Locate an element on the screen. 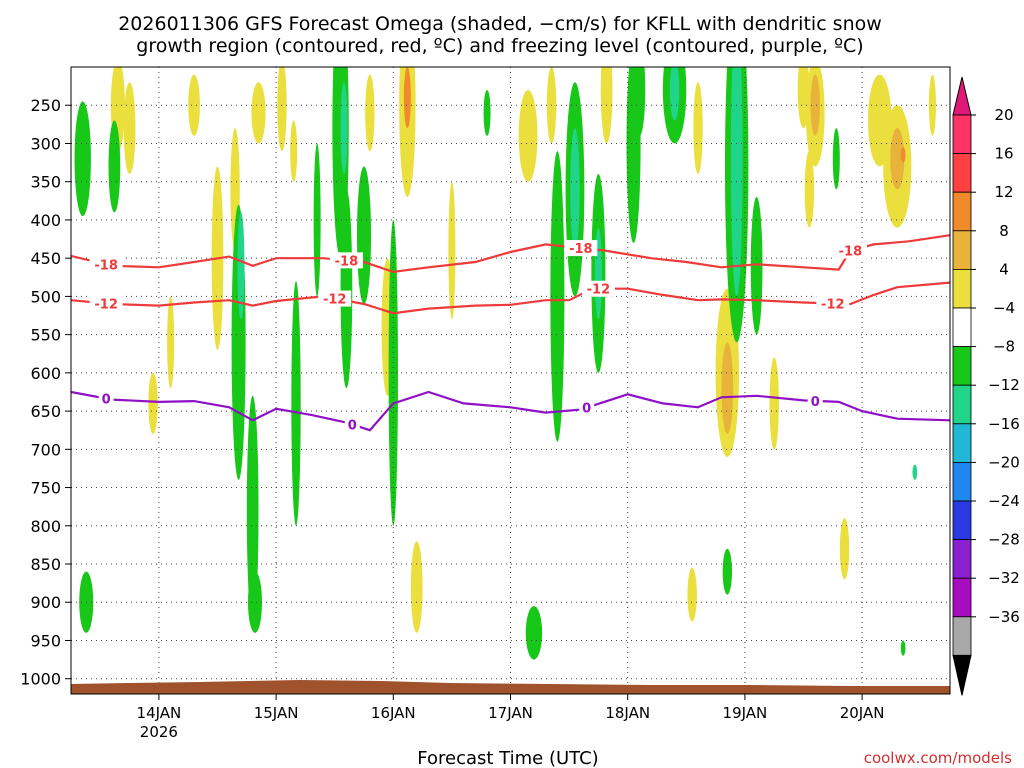  y-tick-label-650: 650 is located at coordinates (45, 411).